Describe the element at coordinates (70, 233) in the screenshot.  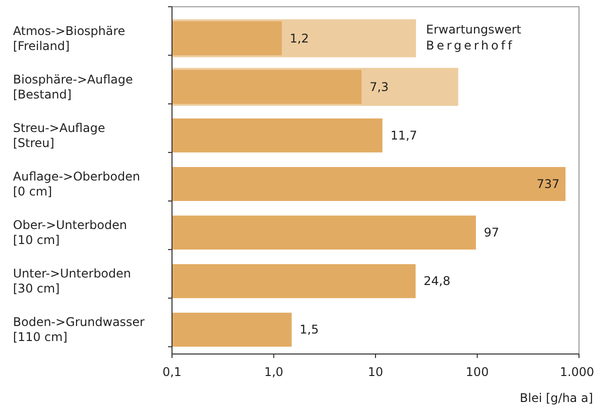
I see `y-tick-label: Ober->Unterboden [10 cm]` at that location.